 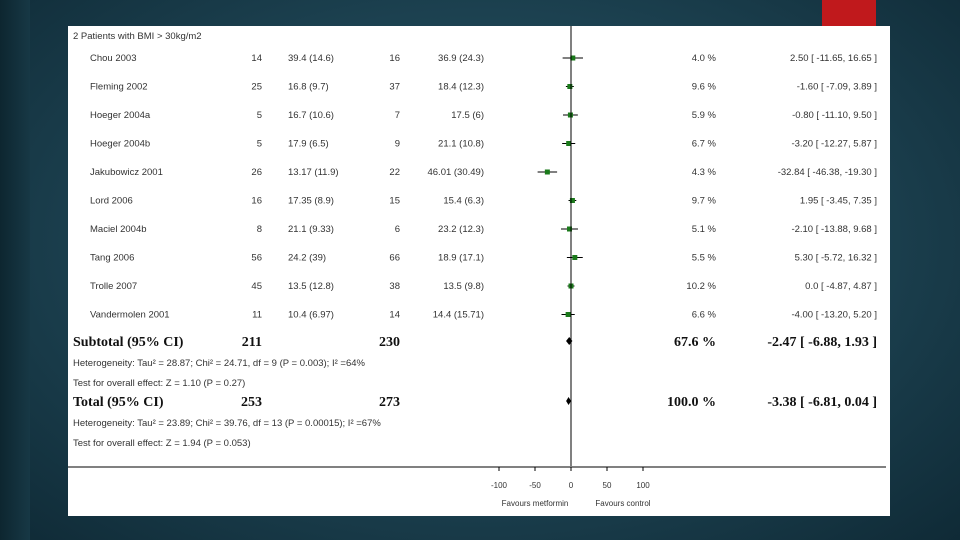 I want to click on weight-value: 4.3 %, so click(x=704, y=172).